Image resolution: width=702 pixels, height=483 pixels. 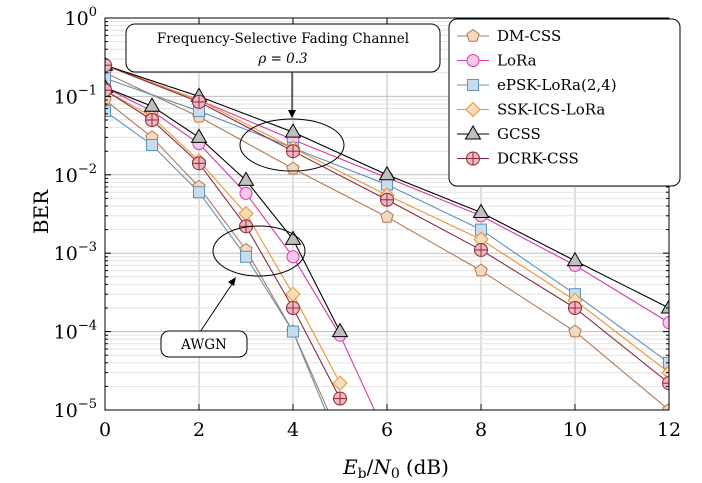 I want to click on x-axis-title-slash: /, so click(x=370, y=467).